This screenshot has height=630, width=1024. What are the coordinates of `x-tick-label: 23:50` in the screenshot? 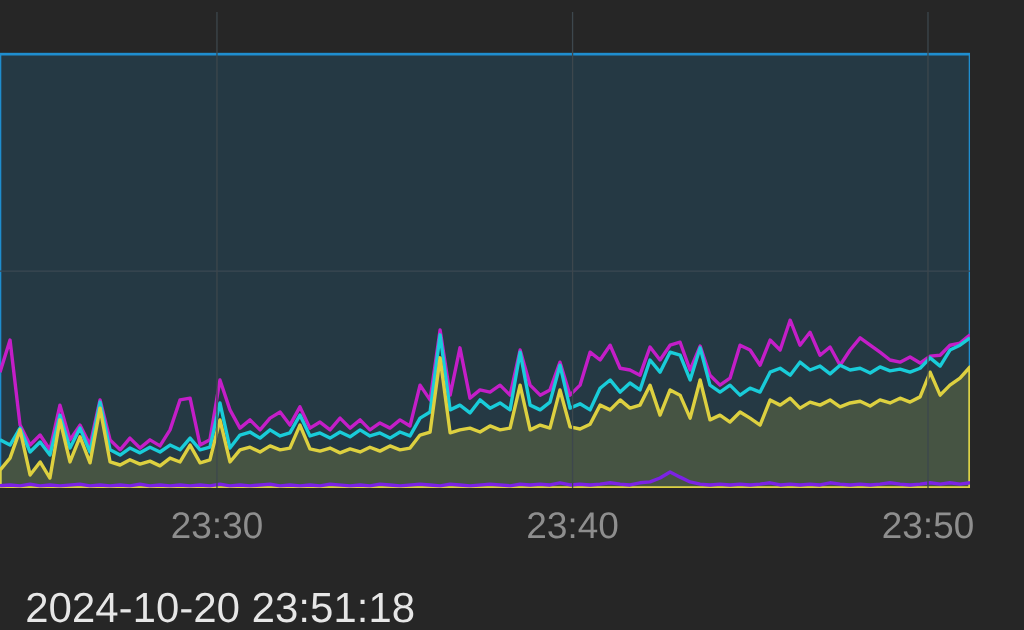 It's located at (928, 525).